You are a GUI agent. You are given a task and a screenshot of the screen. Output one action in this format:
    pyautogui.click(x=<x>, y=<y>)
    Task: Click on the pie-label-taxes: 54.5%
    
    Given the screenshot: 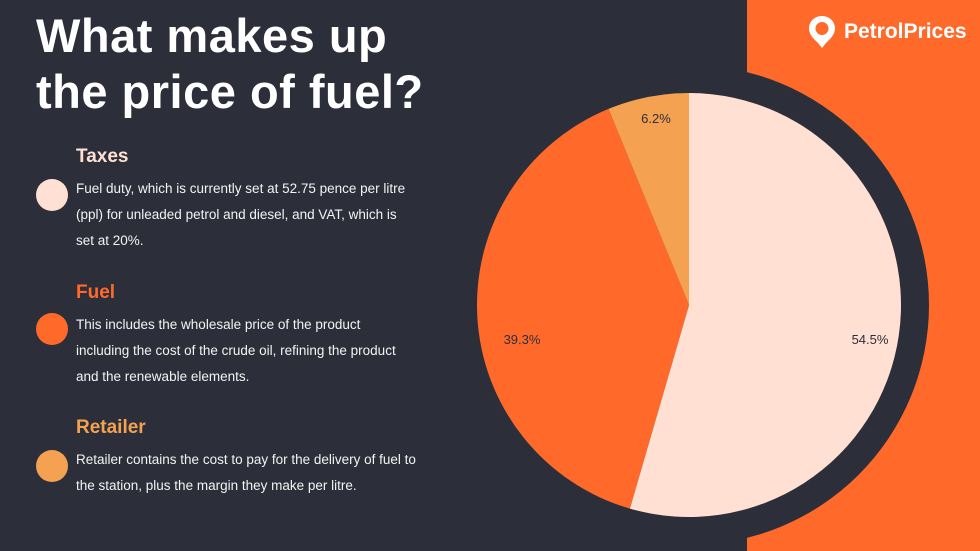 What is the action you would take?
    pyautogui.click(x=870, y=339)
    